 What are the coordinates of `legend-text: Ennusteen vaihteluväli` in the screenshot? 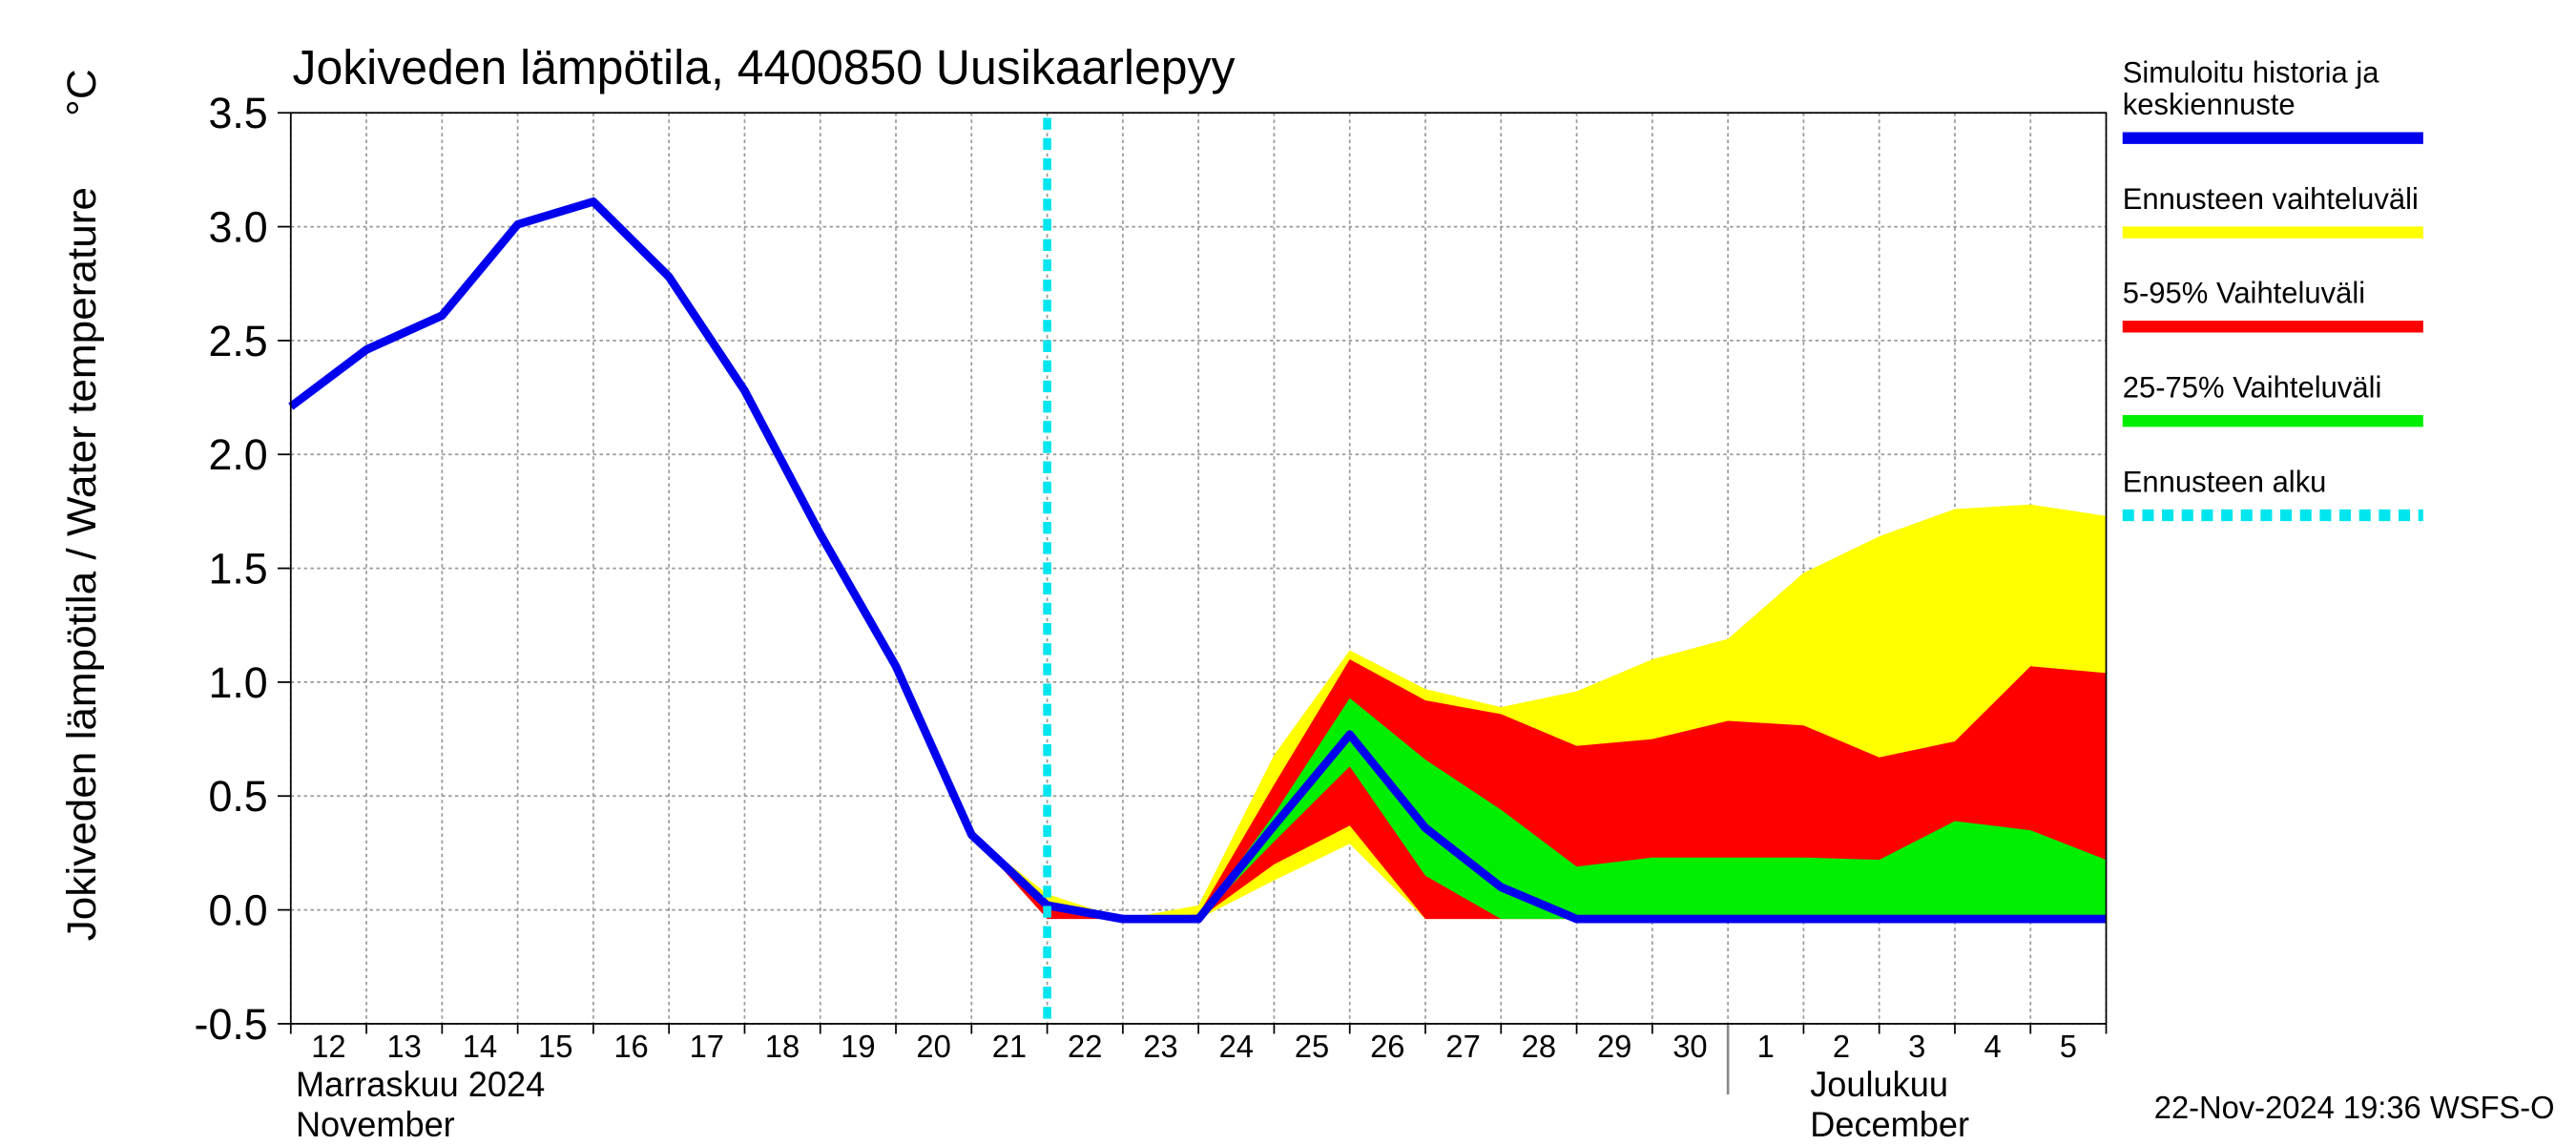 It's located at (2270, 199).